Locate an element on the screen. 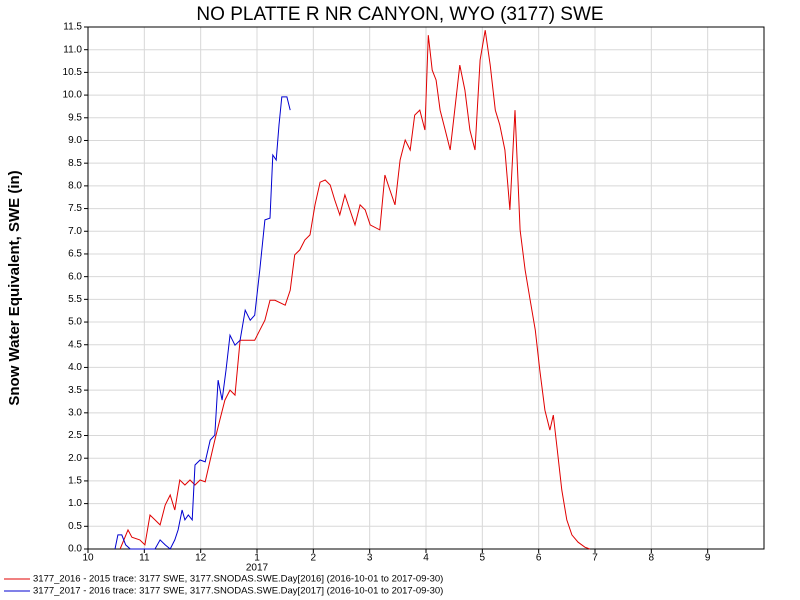  y-axis-label: Snow Water Equivalent, SWE (in) is located at coordinates (14, 287).